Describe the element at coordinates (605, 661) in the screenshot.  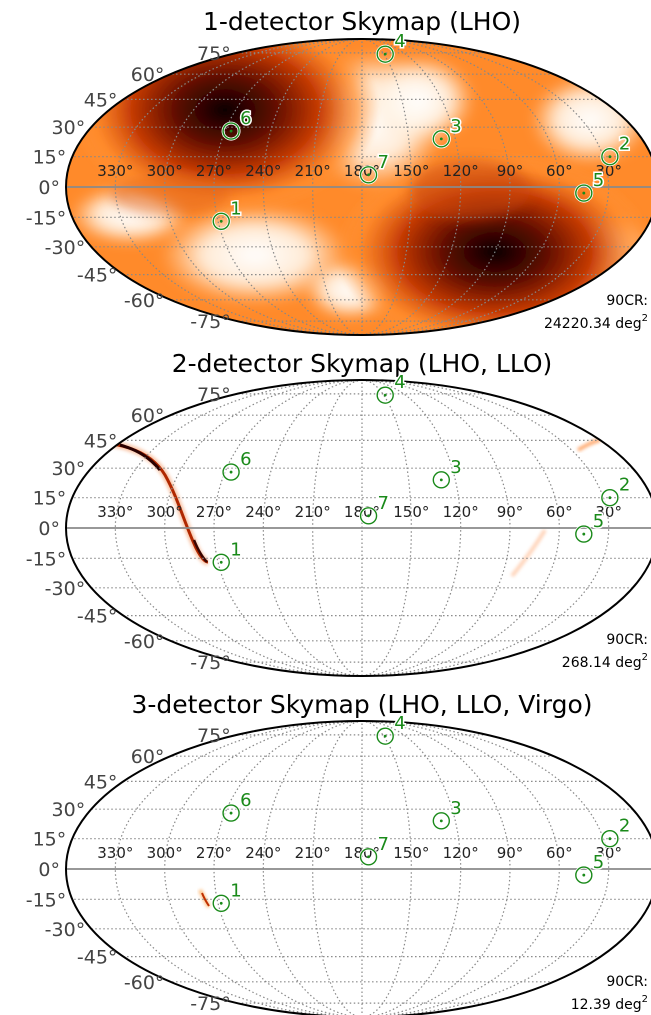
I see `panel-2-area-value: 268.14 deg2` at that location.